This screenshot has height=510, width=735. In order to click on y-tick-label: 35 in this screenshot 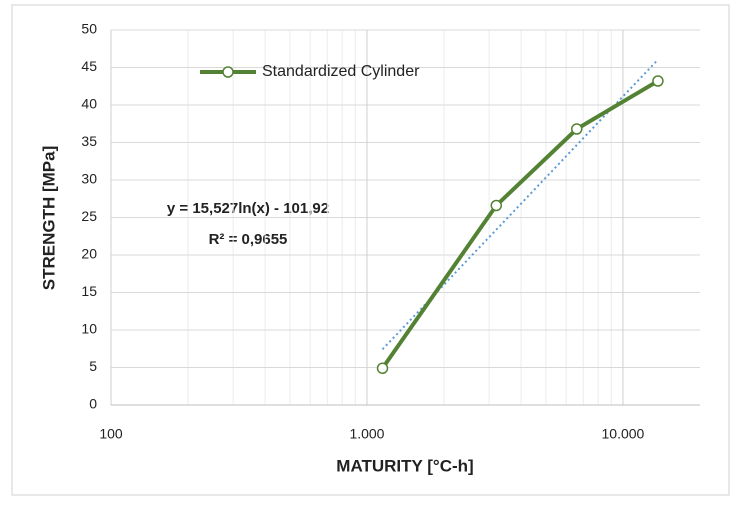, I will do `click(89, 141)`.